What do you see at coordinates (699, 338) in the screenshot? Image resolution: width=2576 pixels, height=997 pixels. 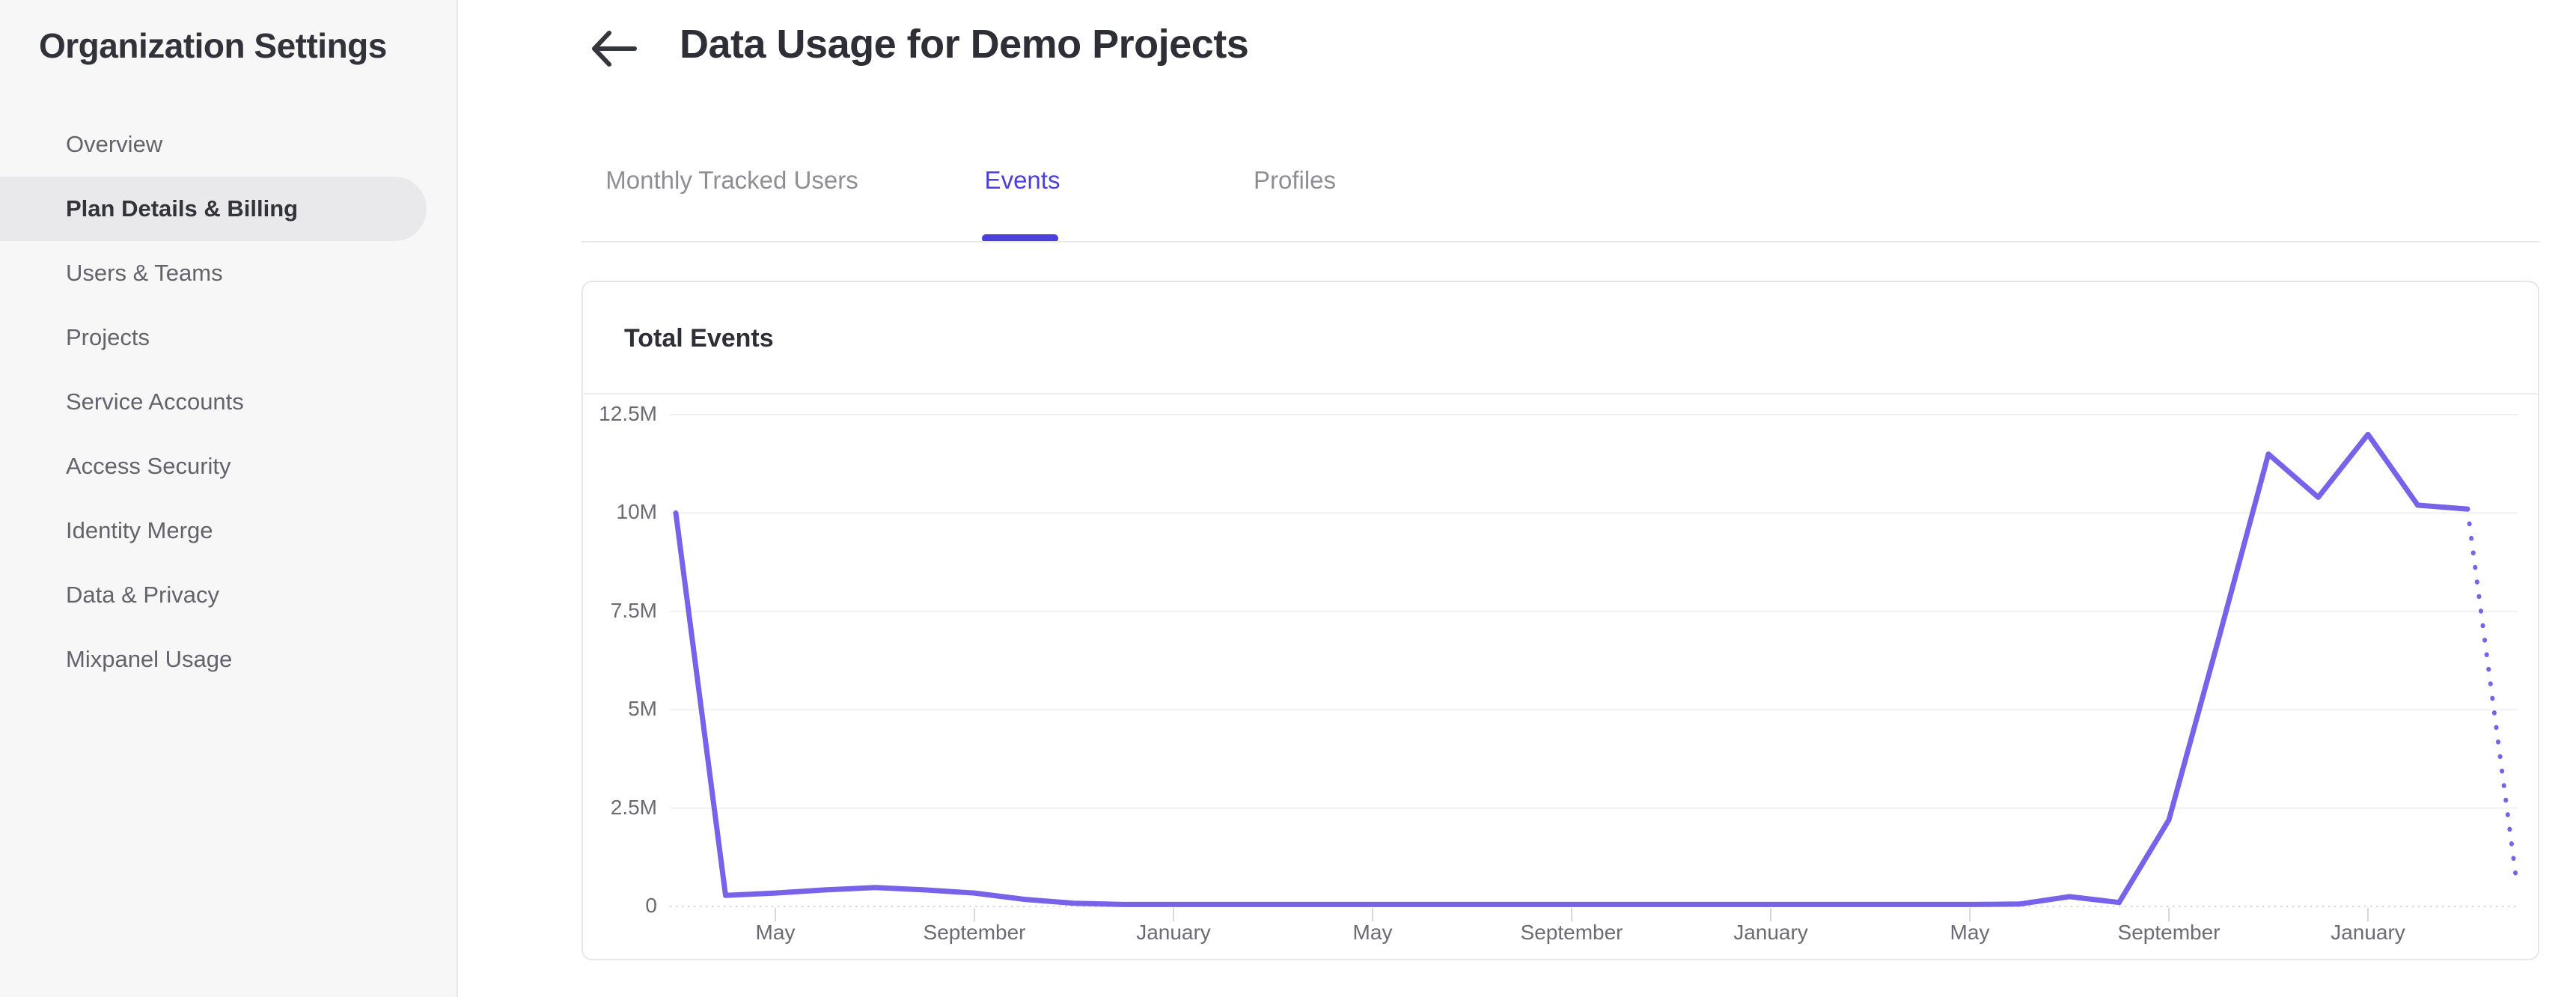 I see `card-title: Total Events` at bounding box center [699, 338].